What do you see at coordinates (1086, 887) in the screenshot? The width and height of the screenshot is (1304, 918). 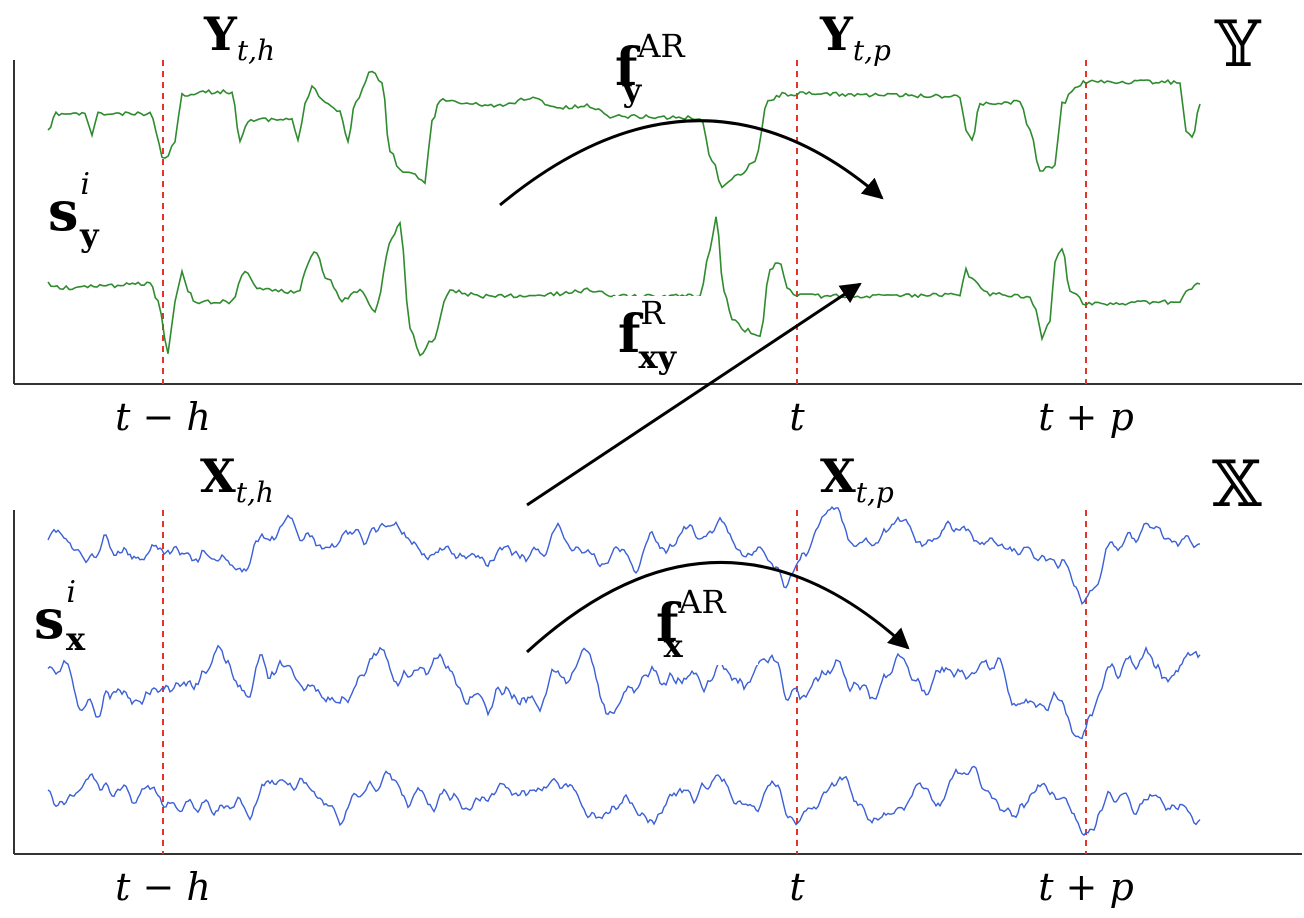 I see `bottom-tick-t-plus-p: t + p` at bounding box center [1086, 887].